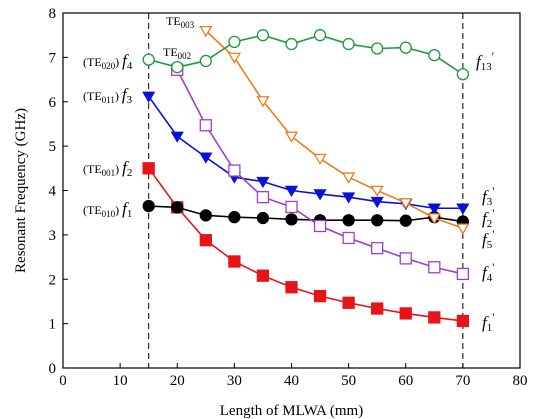  What do you see at coordinates (488, 196) in the screenshot?
I see `series-f5-end-label: f3'` at bounding box center [488, 196].